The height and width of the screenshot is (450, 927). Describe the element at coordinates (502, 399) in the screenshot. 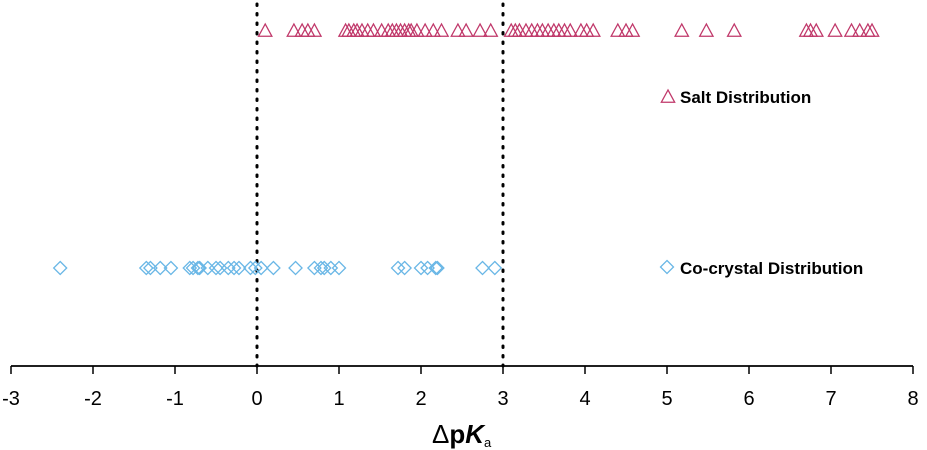

I see `x-tick-label: 3` at that location.